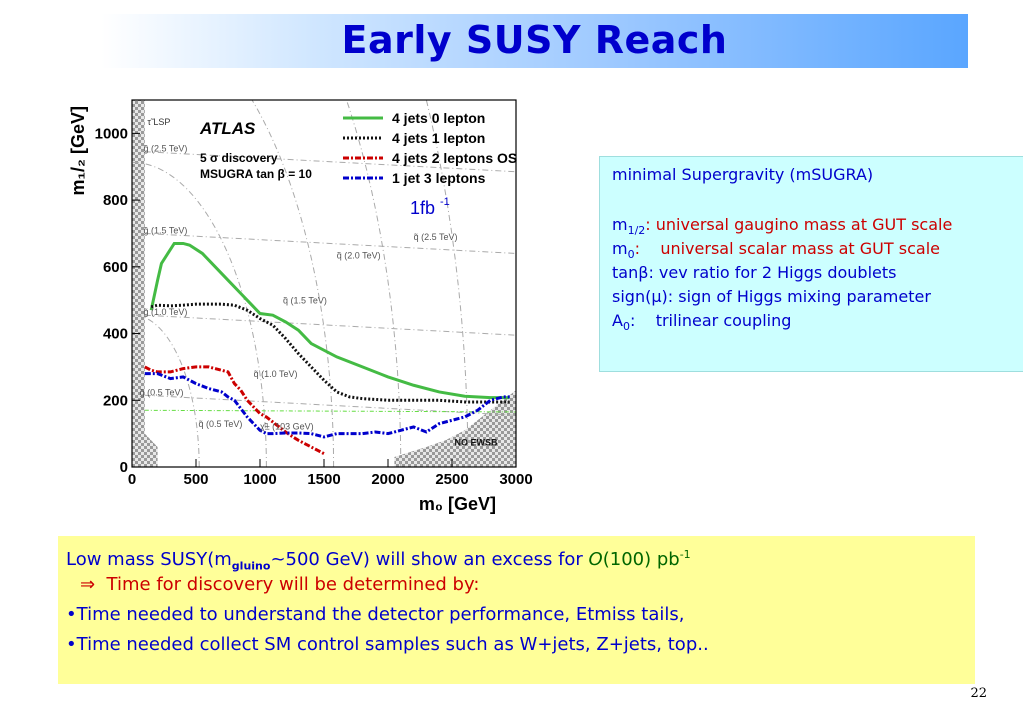  Describe the element at coordinates (772, 272) in the screenshot. I see `info-desc: : vev ratio for 2 Higgs doublets` at that location.